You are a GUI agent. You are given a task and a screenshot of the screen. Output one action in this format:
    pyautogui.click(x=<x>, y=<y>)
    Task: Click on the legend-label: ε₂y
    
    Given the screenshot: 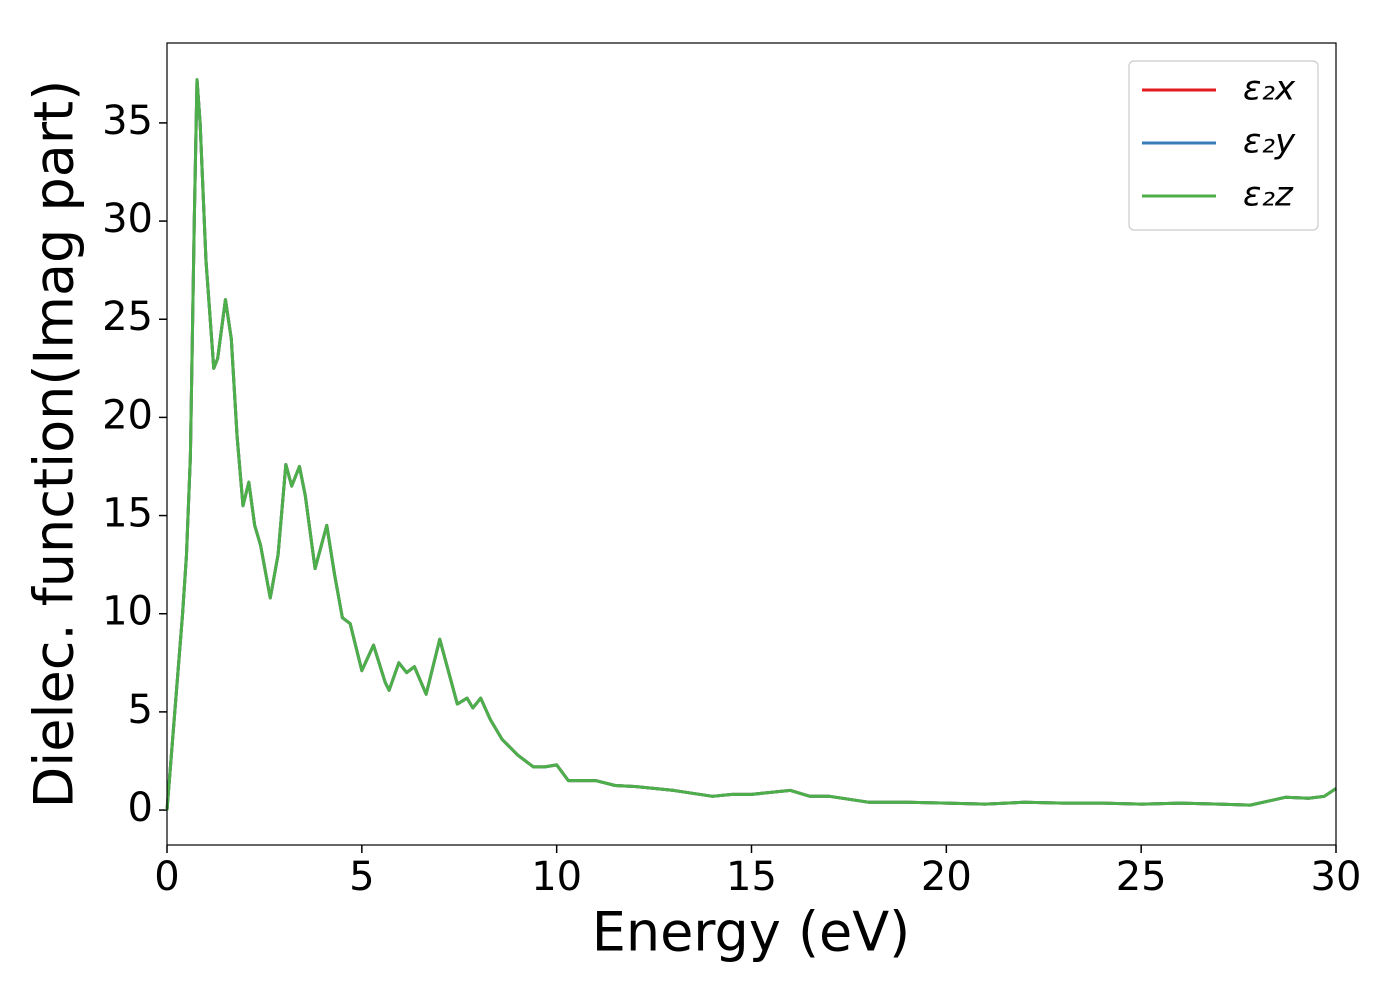 What is the action you would take?
    pyautogui.click(x=1269, y=142)
    